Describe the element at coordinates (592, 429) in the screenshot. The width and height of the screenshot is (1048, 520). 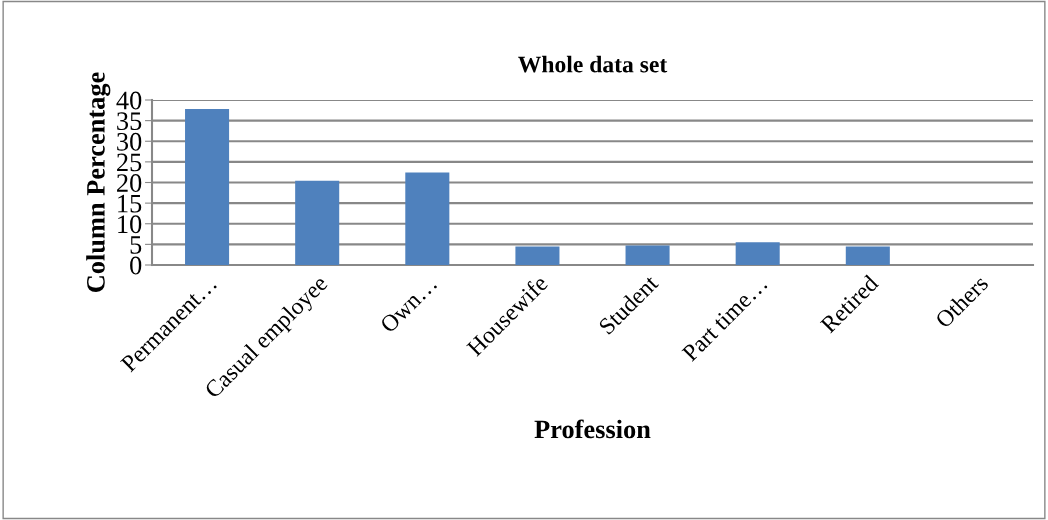
I see `x-axis-title: Profession` at that location.